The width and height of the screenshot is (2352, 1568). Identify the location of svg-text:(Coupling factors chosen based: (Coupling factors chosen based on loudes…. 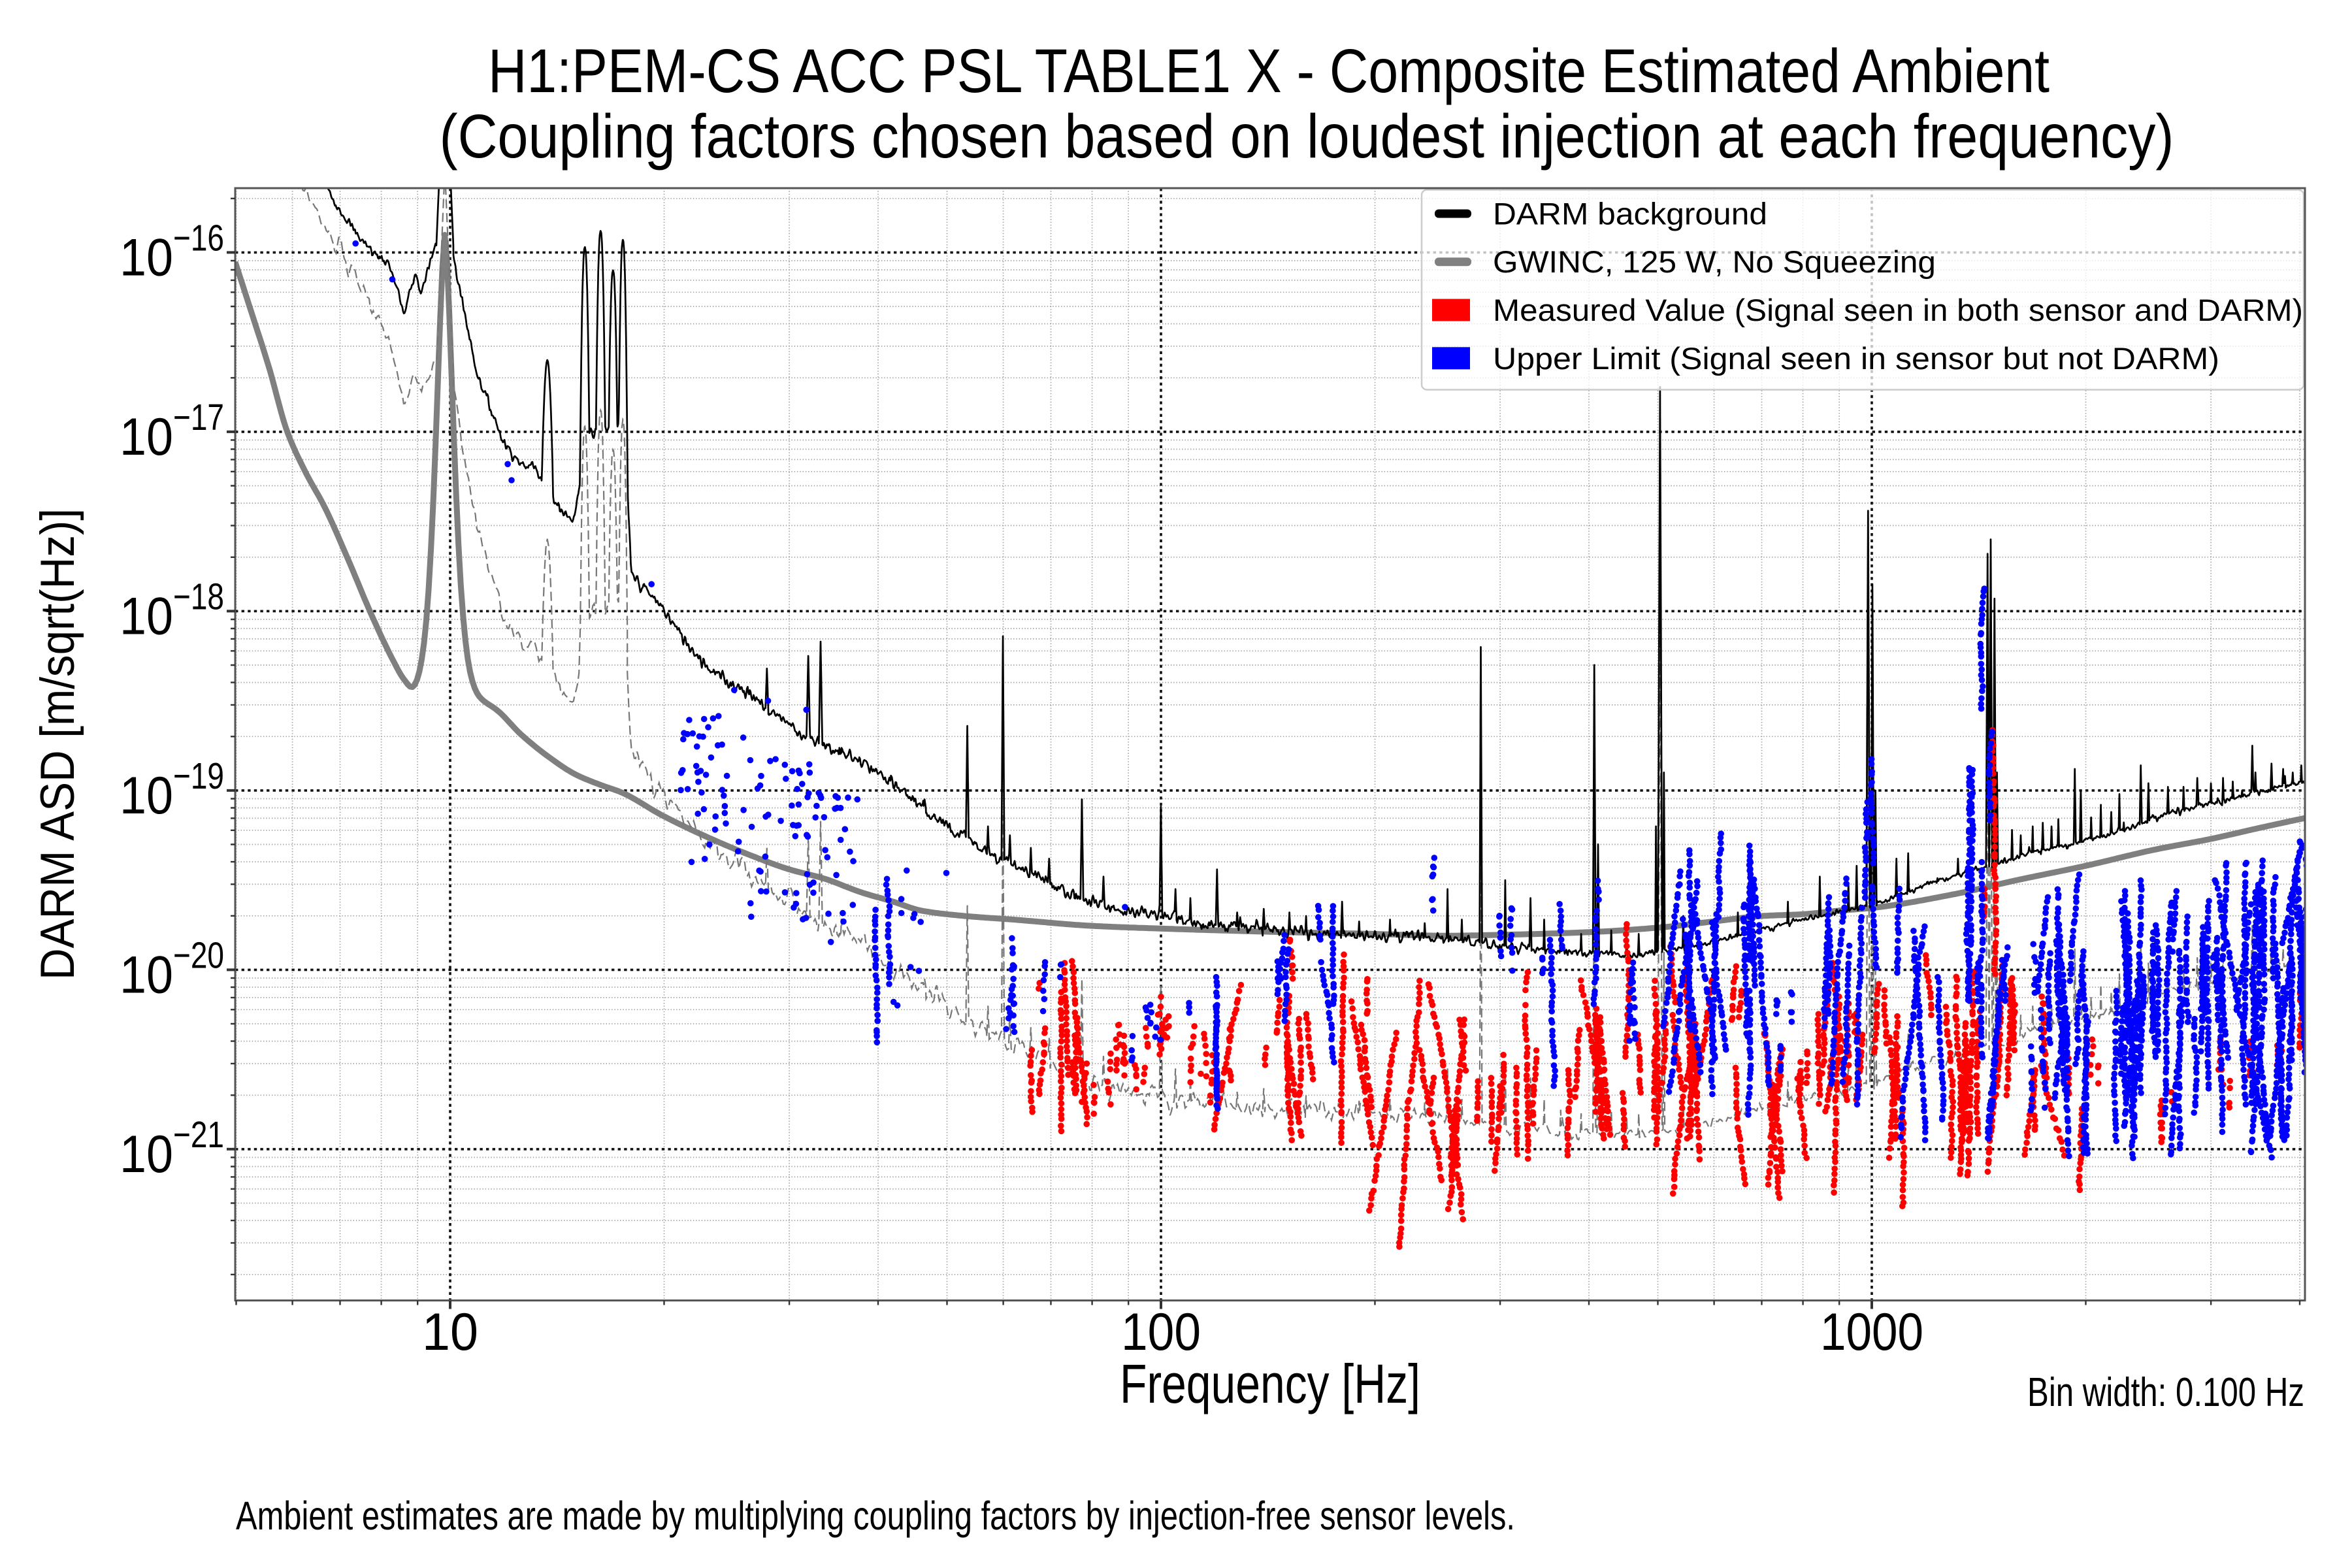
(1307, 136).